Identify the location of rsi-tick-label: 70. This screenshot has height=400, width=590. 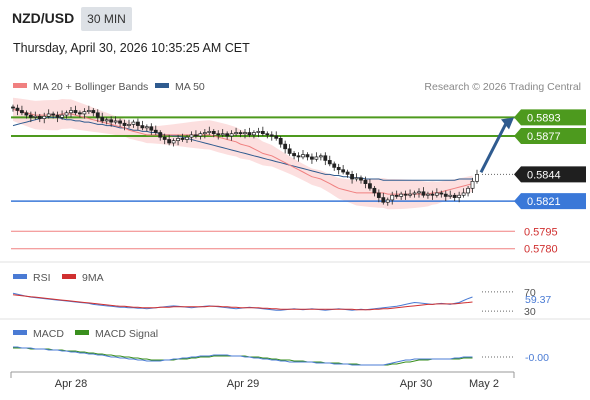
(530, 293).